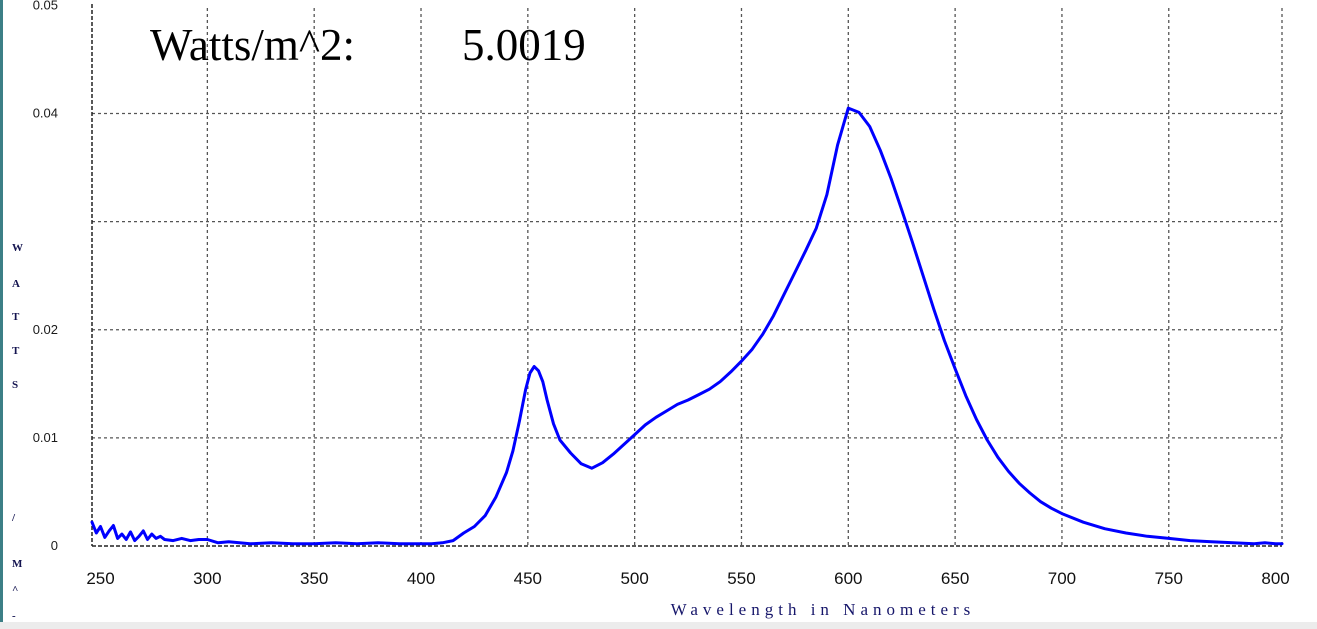  Describe the element at coordinates (17, 248) in the screenshot. I see `y-axis-label-letter: W` at that location.